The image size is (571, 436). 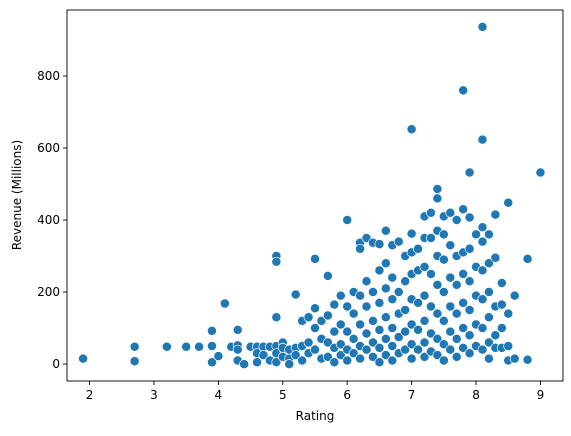 What do you see at coordinates (347, 395) in the screenshot?
I see `x-tick-label: 6` at bounding box center [347, 395].